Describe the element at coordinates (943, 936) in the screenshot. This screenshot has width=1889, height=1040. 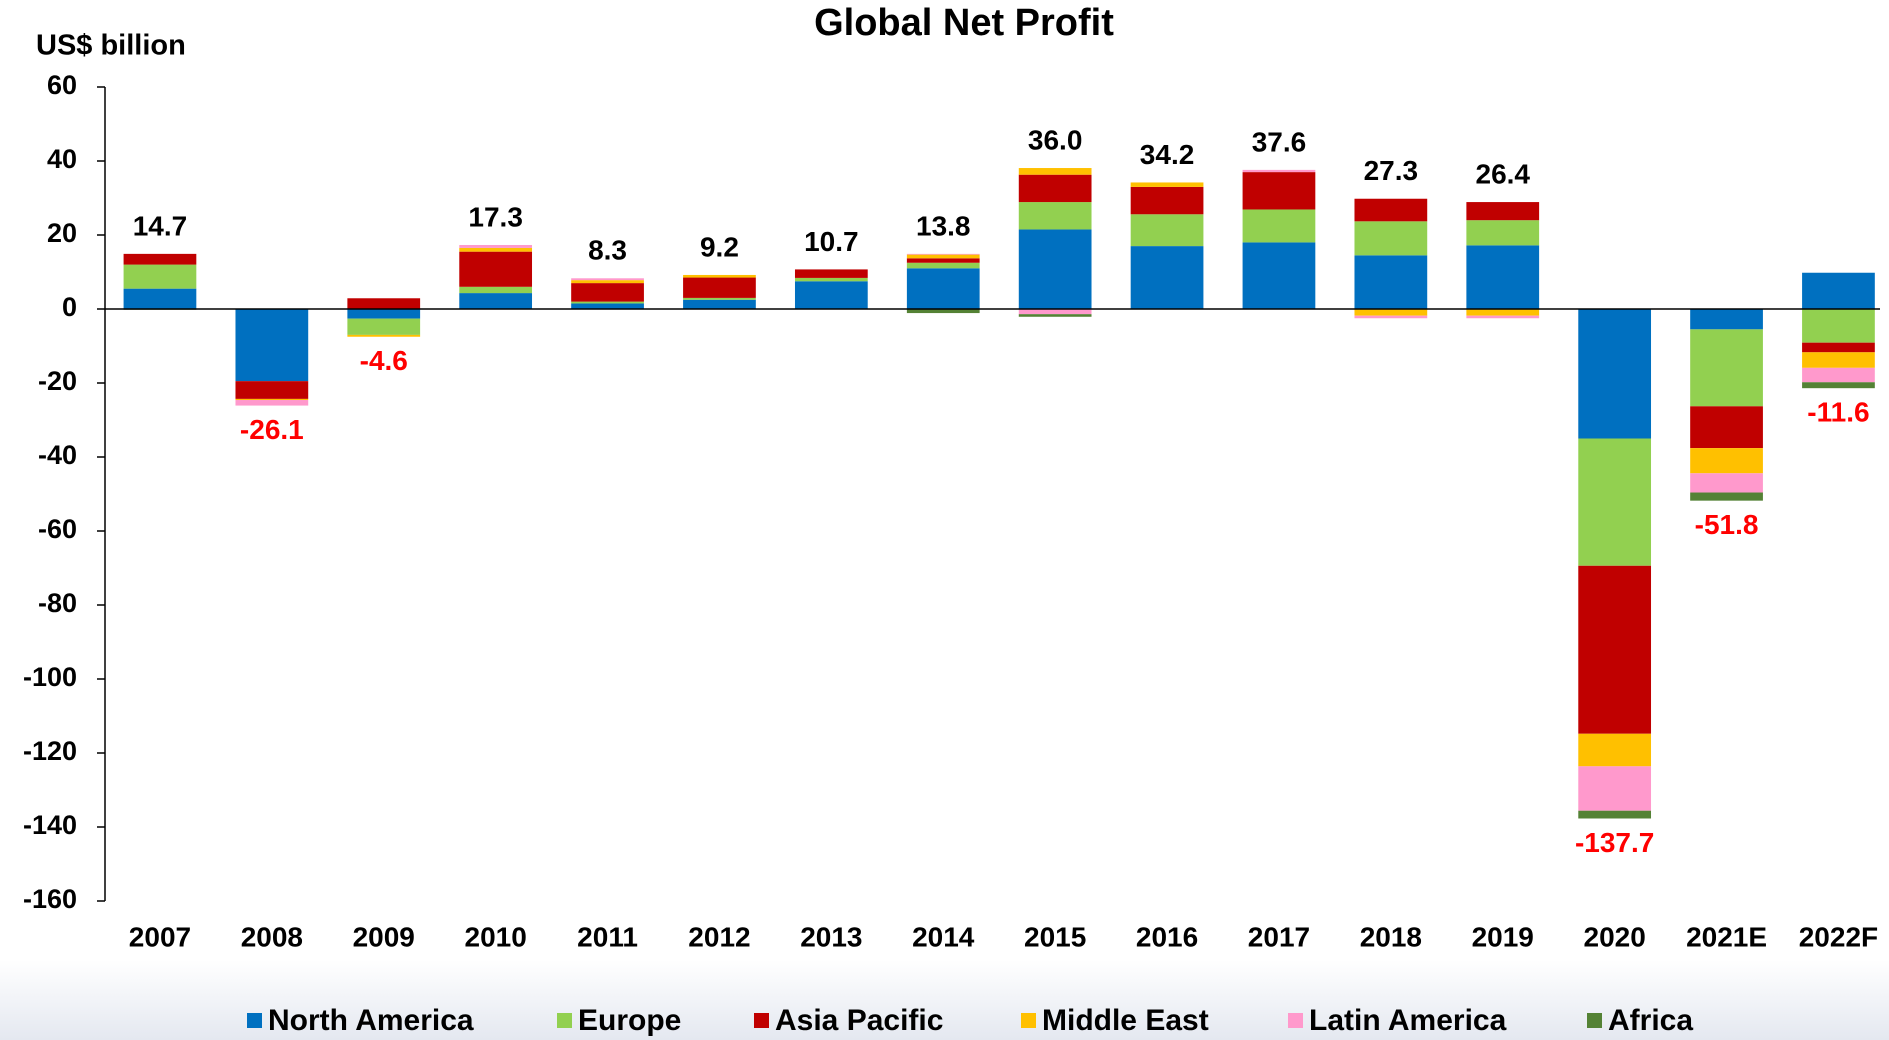
I see `x-tick-label: 2014` at that location.